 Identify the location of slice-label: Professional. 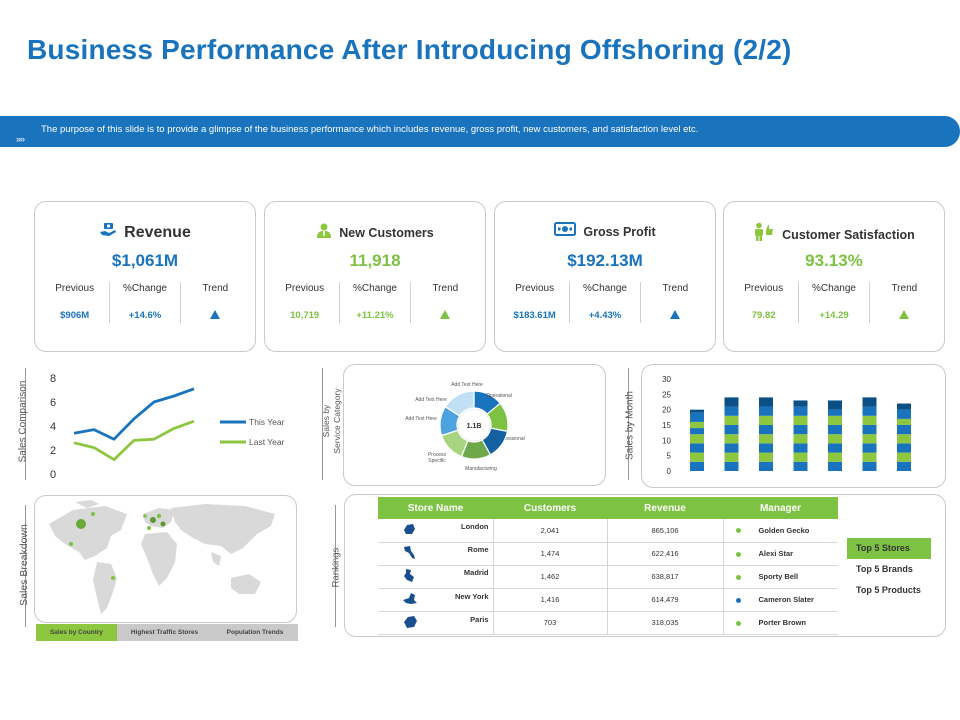
(511, 439).